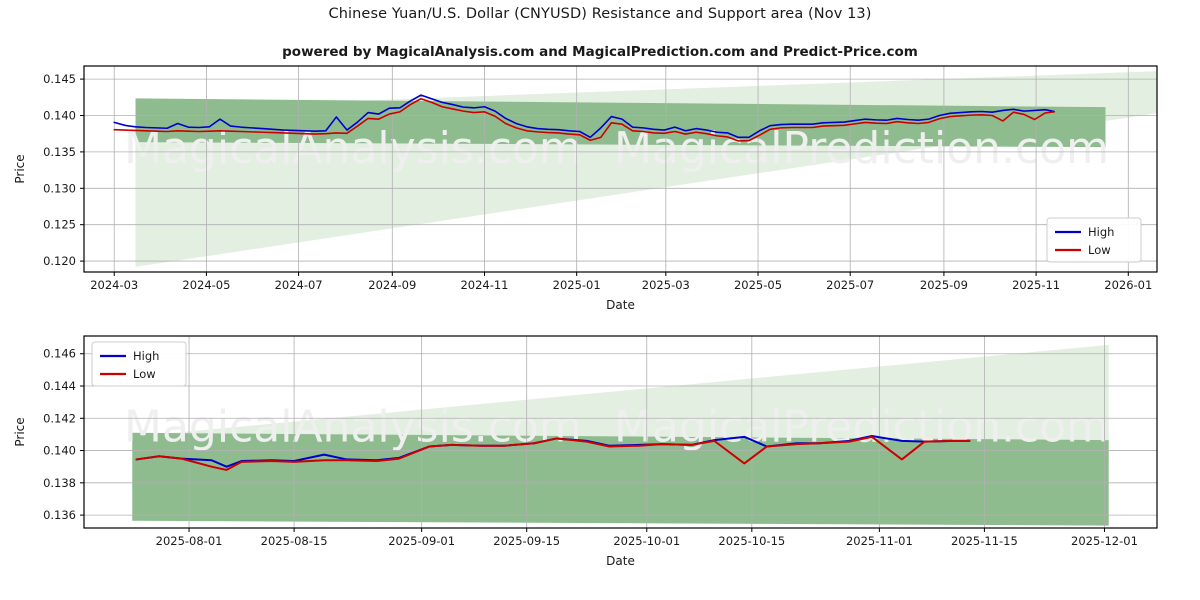 Image resolution: width=1200 pixels, height=600 pixels. What do you see at coordinates (392, 285) in the screenshot?
I see `x-tick-label: 2024-09` at bounding box center [392, 285].